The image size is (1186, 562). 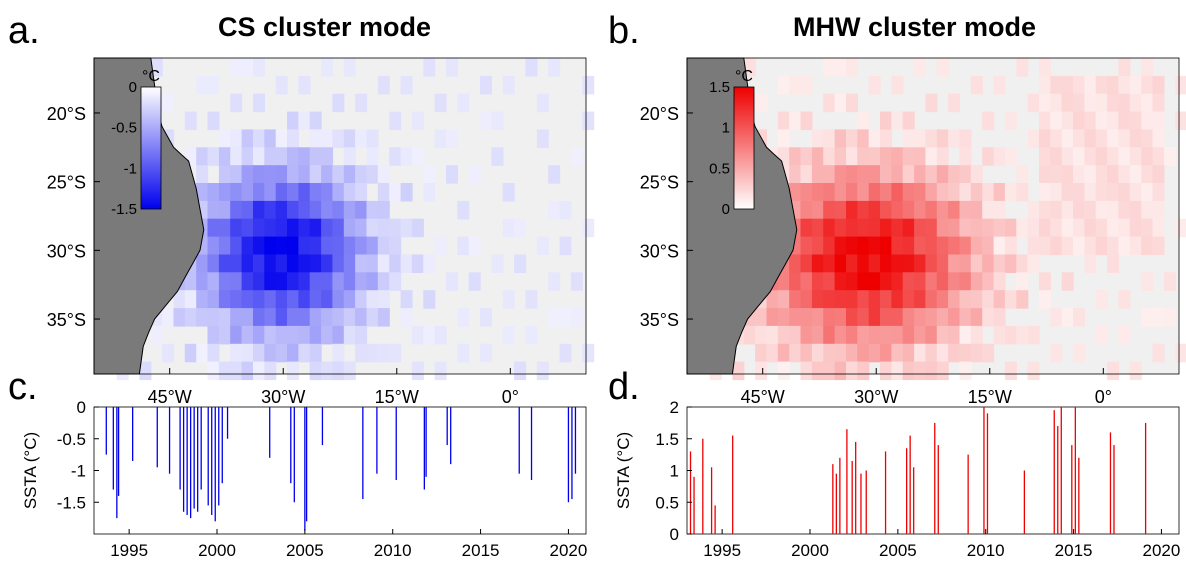 What do you see at coordinates (915, 27) in the screenshot?
I see `panel-b-title: MHW cluster mode` at bounding box center [915, 27].